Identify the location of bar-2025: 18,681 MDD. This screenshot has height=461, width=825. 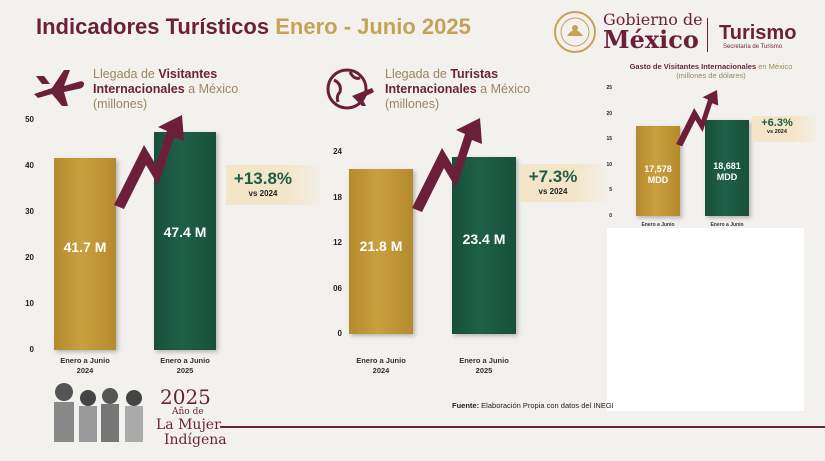
(727, 168).